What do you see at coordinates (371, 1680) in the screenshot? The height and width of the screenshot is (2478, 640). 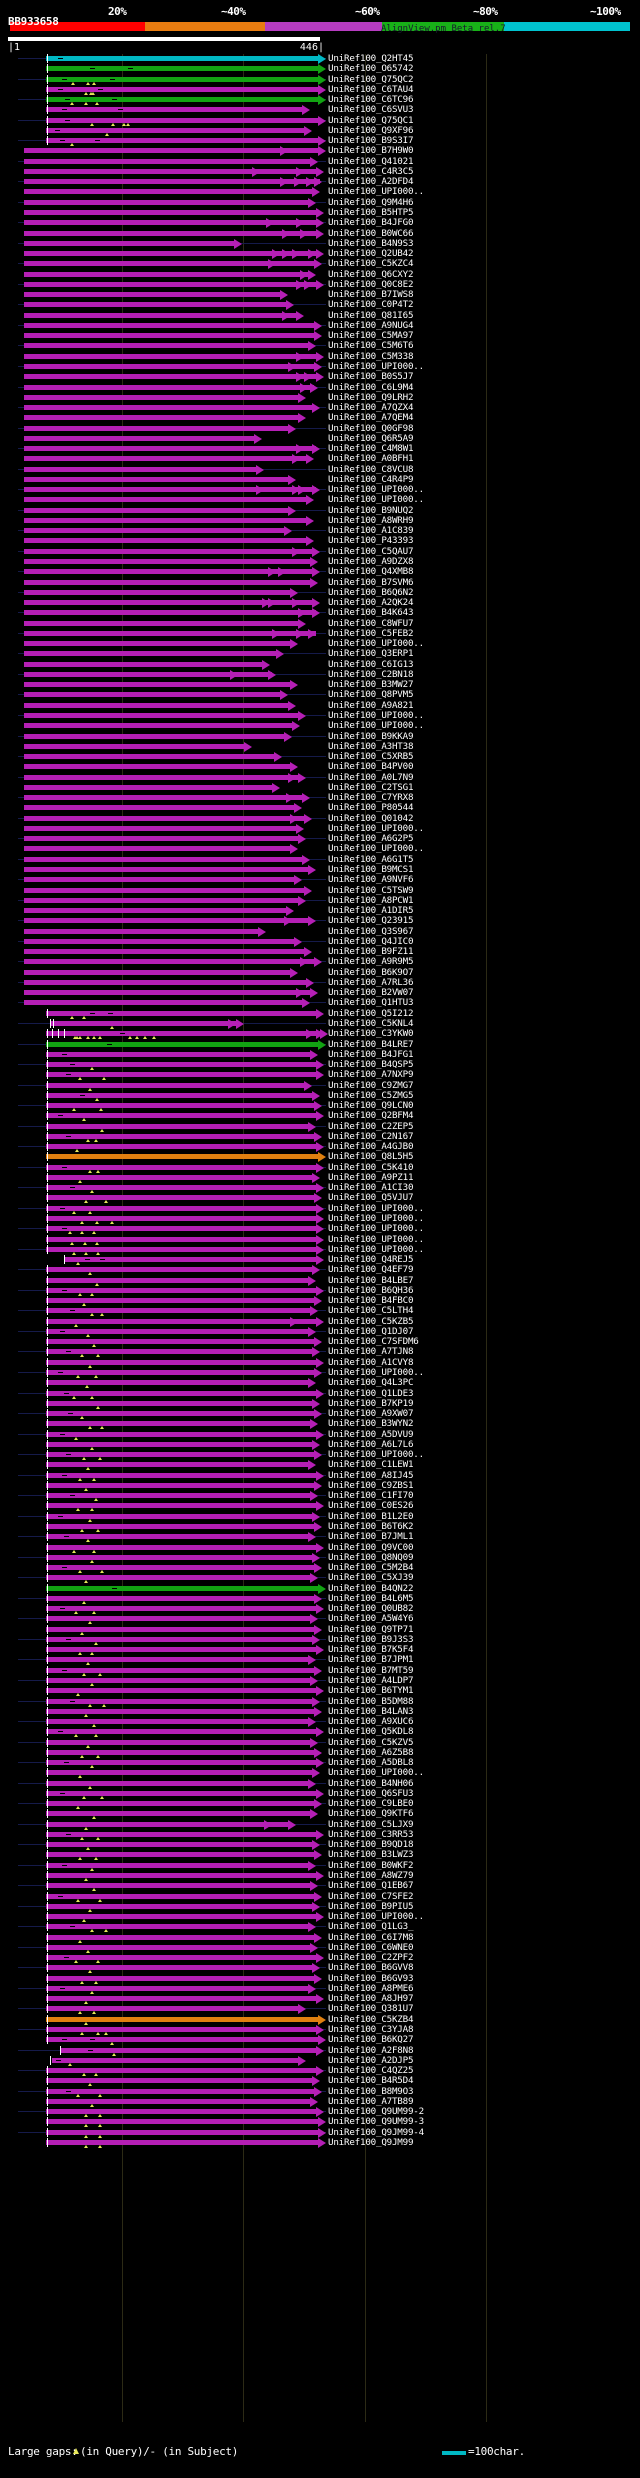 I see `hit-label: UniRef100_A4LDP7` at bounding box center [371, 1680].